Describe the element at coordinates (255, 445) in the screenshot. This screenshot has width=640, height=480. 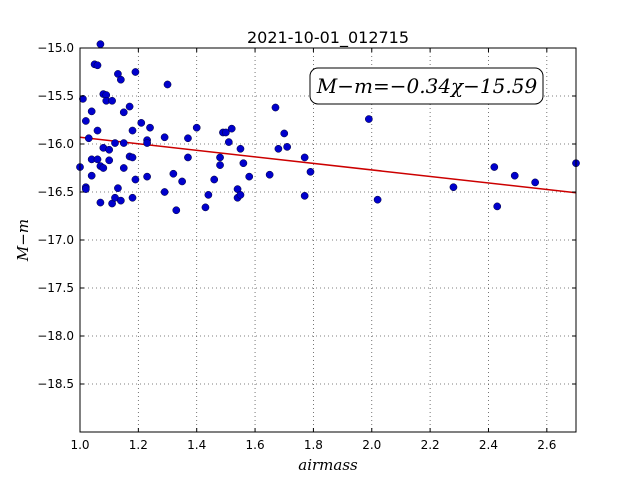
I see `x-tick-label: 1.6` at that location.